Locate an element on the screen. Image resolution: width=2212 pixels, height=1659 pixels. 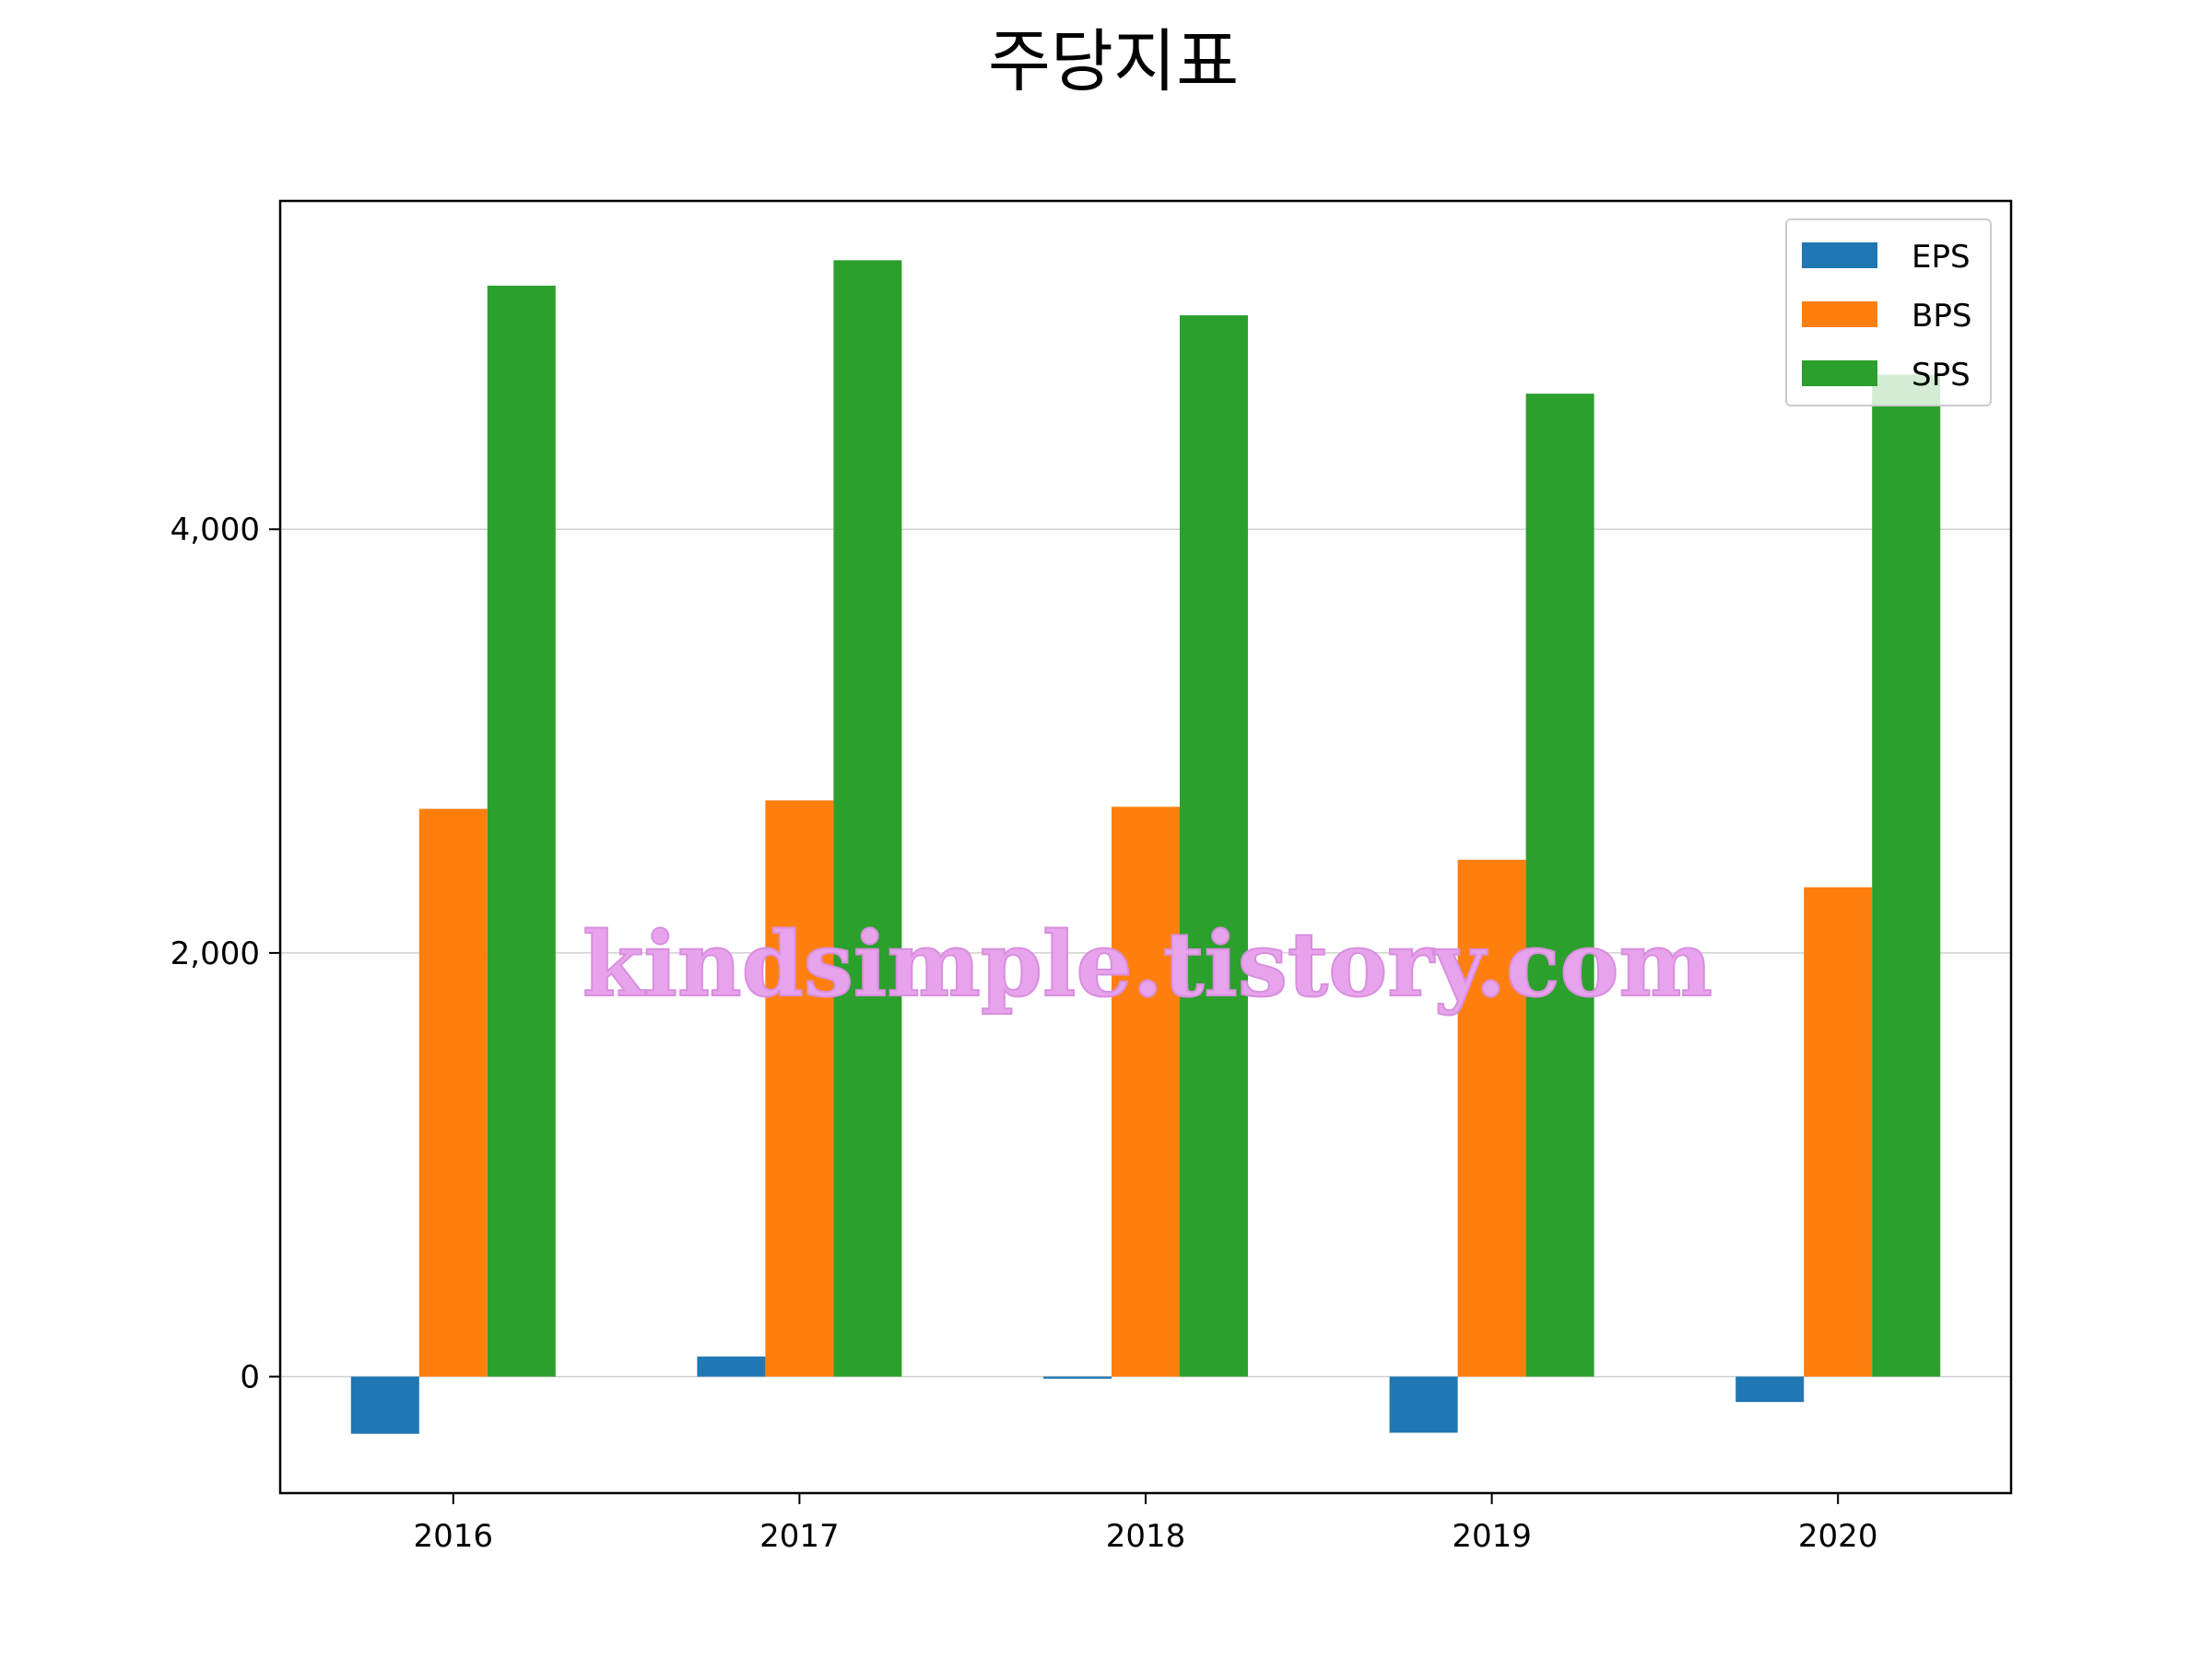
y-axis: 0 2,000 4,000 is located at coordinates (225, 954).